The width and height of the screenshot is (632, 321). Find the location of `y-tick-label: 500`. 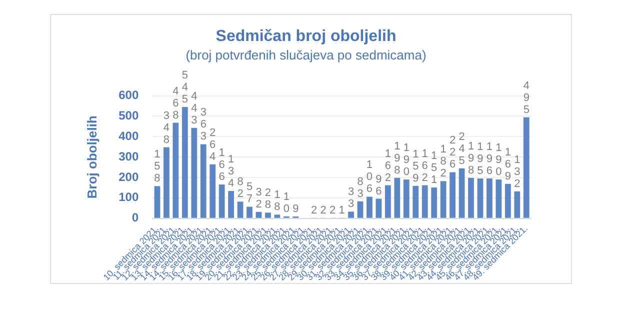

y-tick-label: 500 is located at coordinates (128, 115).